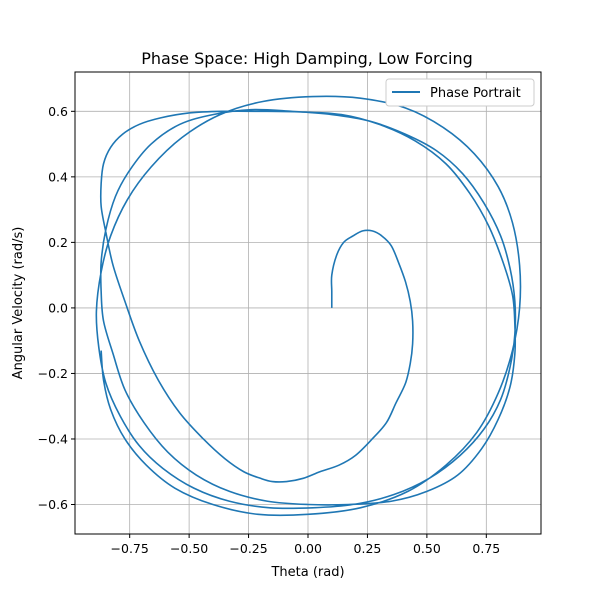 The image size is (600, 600). I want to click on y-tick-label: 0.0, so click(58, 307).